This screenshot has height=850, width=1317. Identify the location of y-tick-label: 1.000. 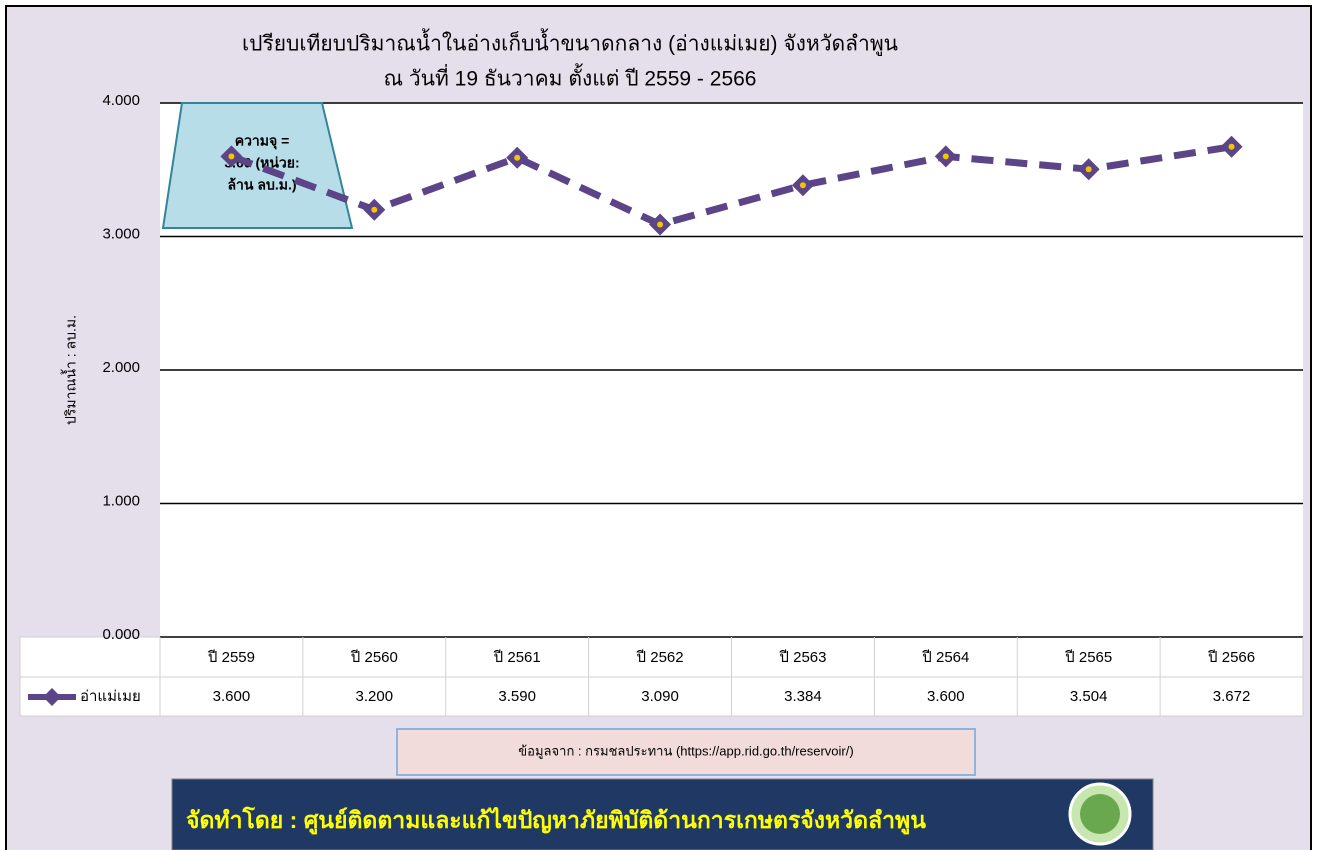
(121, 500).